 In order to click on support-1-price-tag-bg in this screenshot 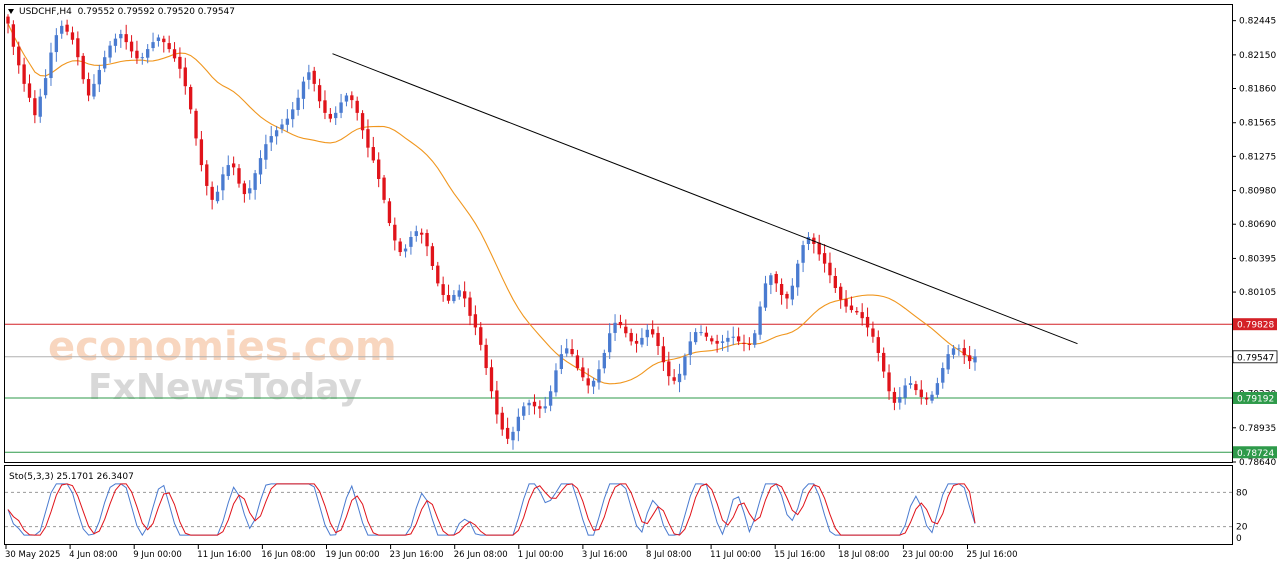, I will do `click(1255, 397)`.